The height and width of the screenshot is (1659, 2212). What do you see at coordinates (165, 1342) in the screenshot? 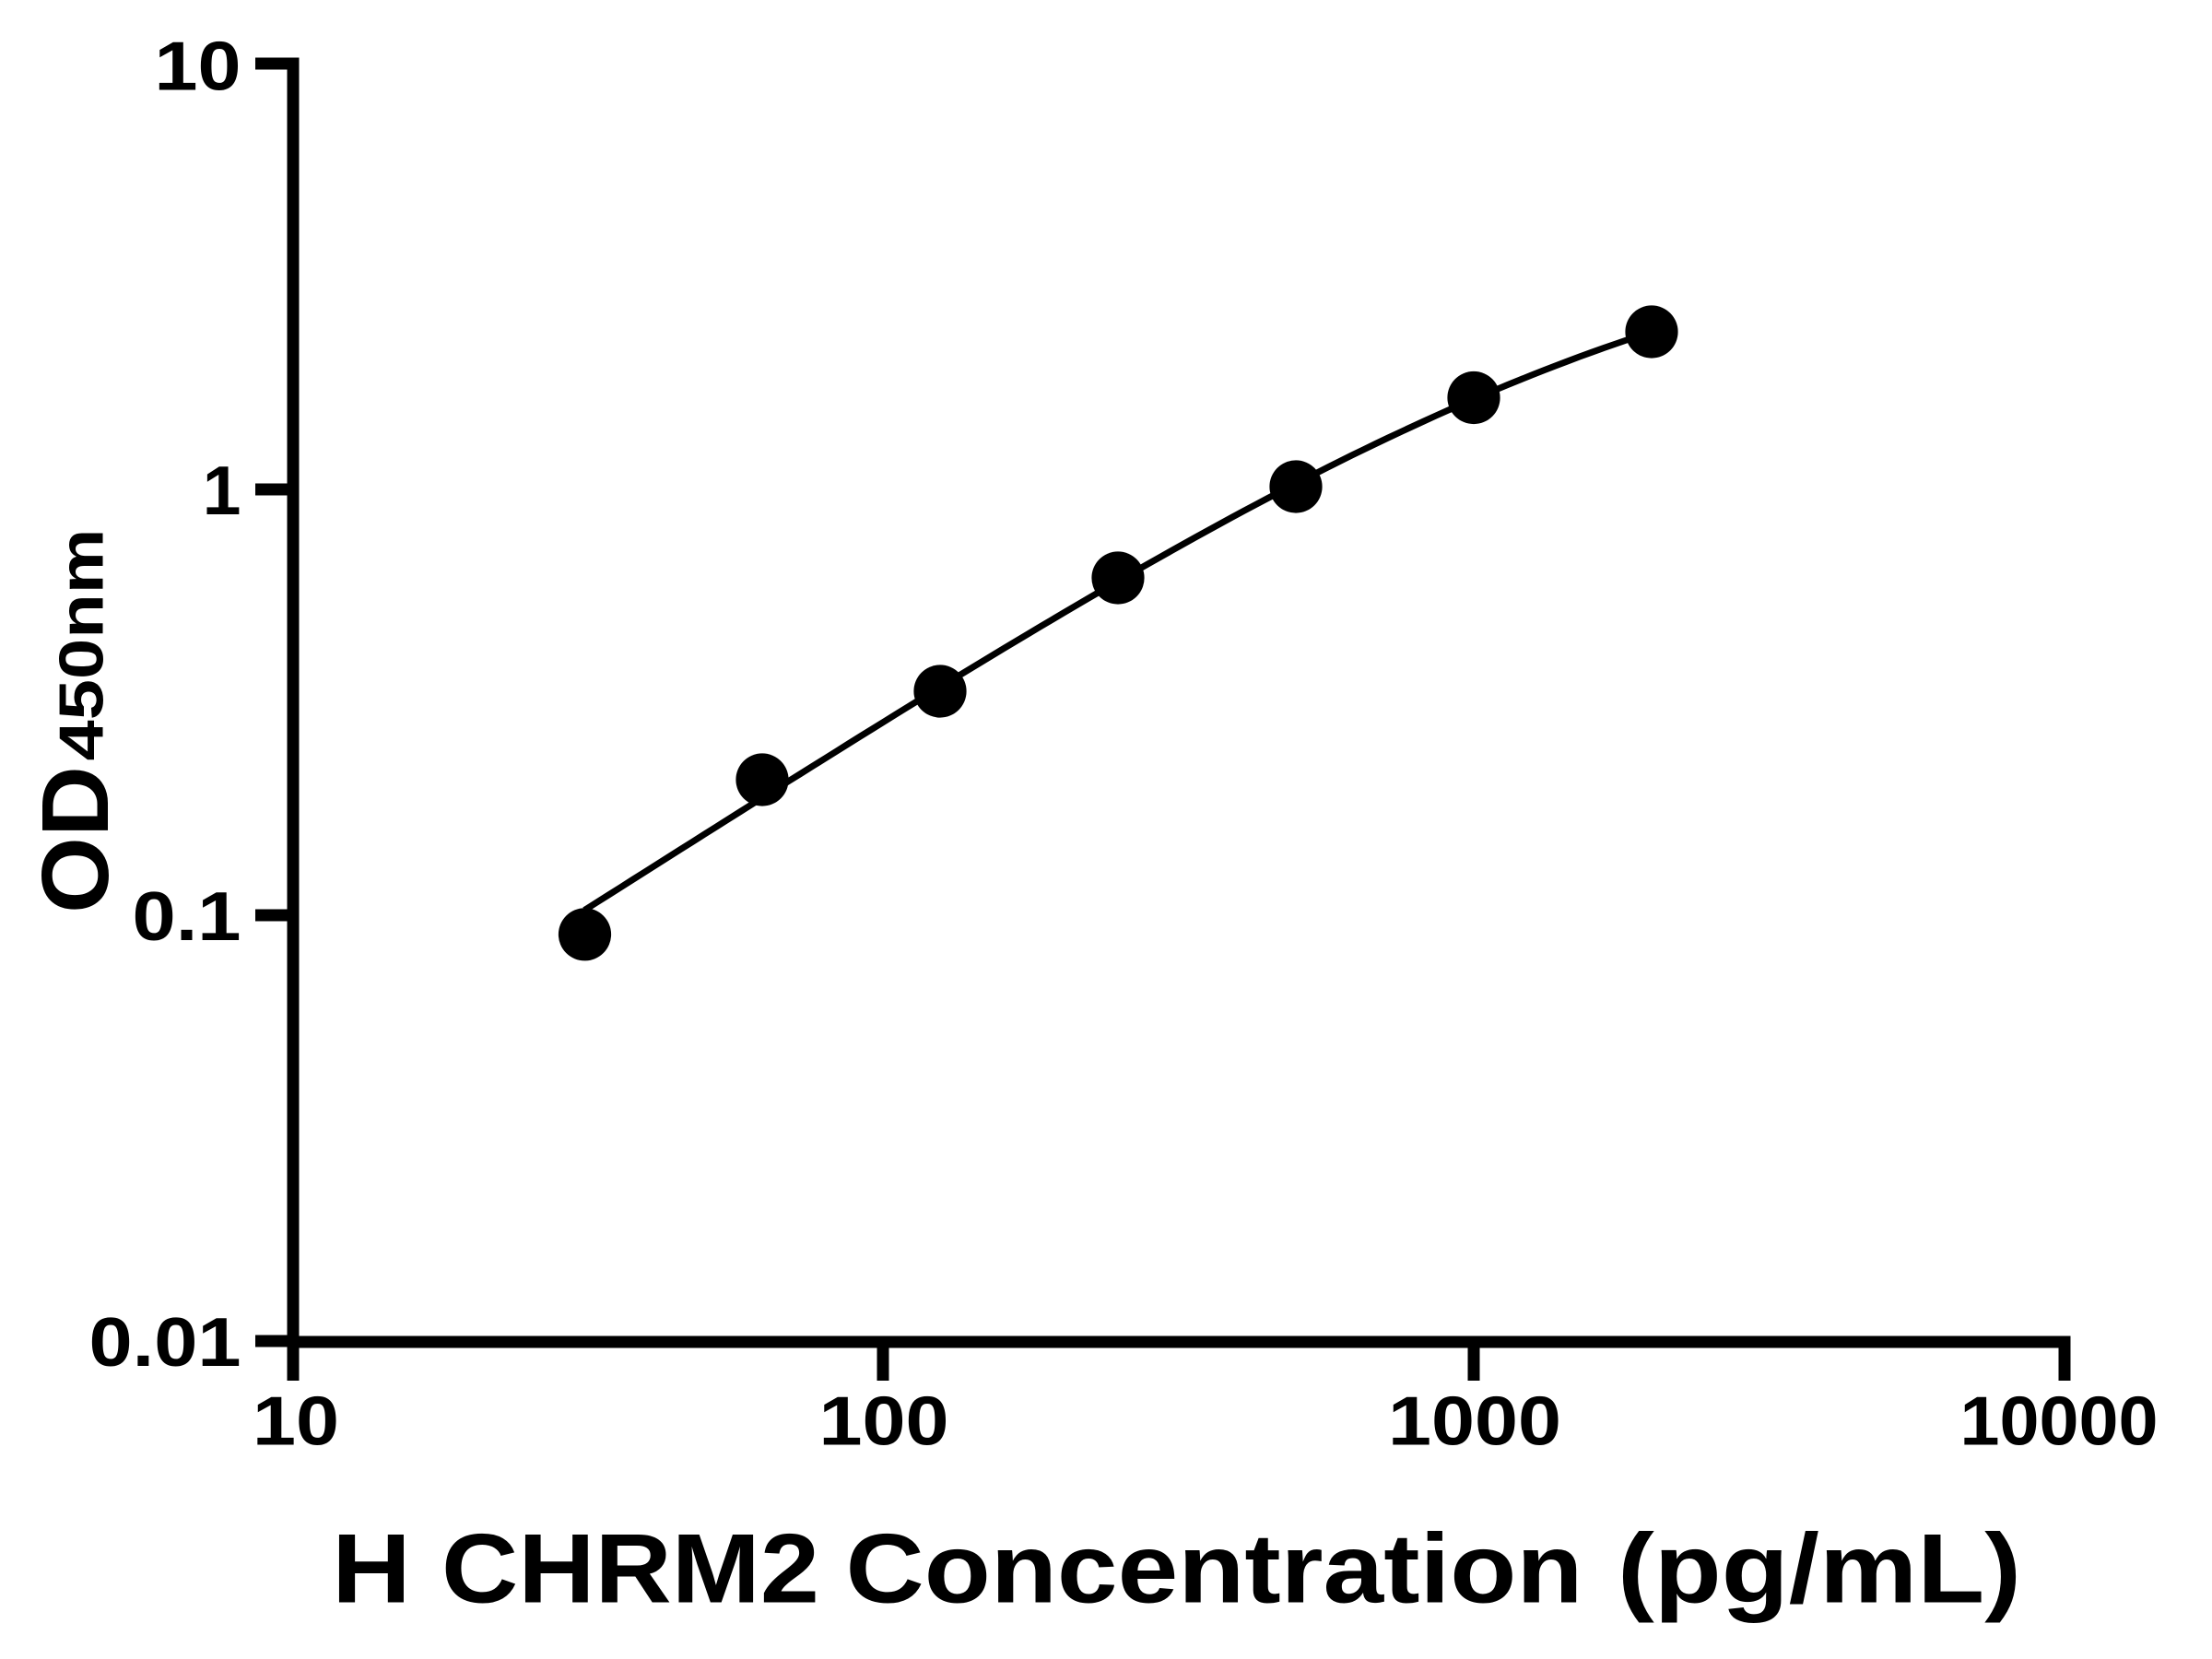
I see `svg-text: 0.01` at bounding box center [165, 1342].